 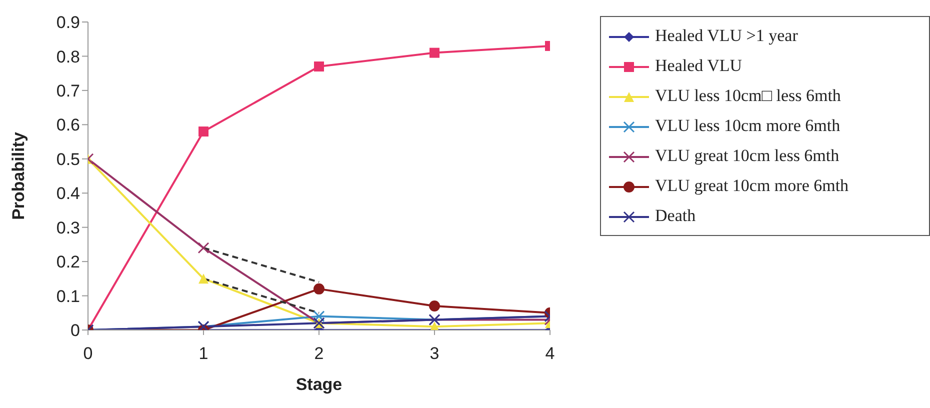 I want to click on x-tick-label: 0, so click(x=88, y=354).